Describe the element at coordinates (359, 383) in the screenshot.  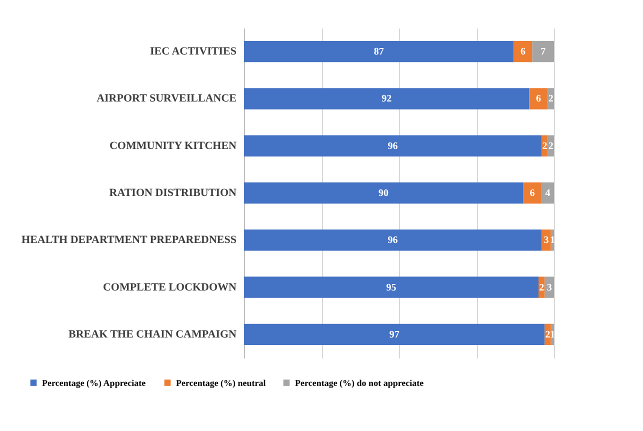
I see `legend-label: Percentage (%) do not appreciate` at that location.